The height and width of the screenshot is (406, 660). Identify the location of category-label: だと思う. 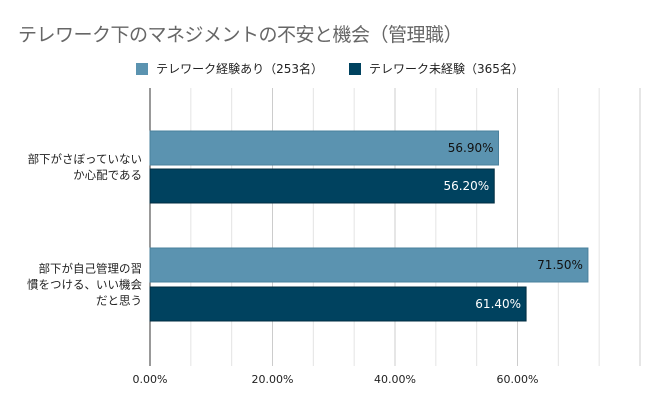
(119, 301).